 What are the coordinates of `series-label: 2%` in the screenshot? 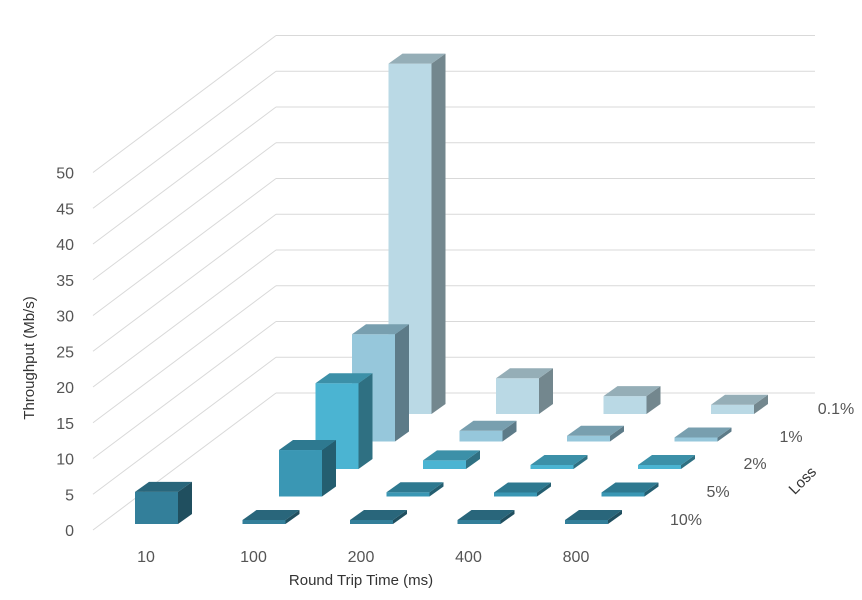 It's located at (754, 464).